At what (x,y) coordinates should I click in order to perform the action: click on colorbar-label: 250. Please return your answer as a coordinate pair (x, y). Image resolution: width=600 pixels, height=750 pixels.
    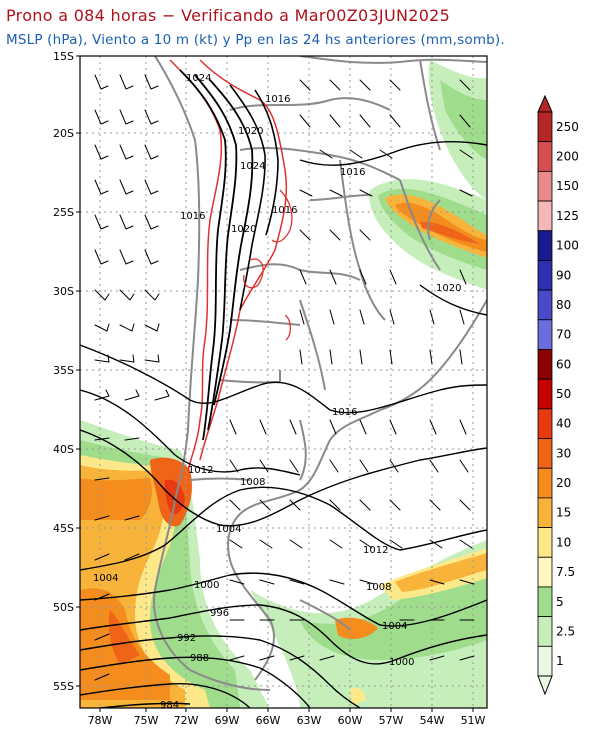
    Looking at the image, I should click on (567, 127).